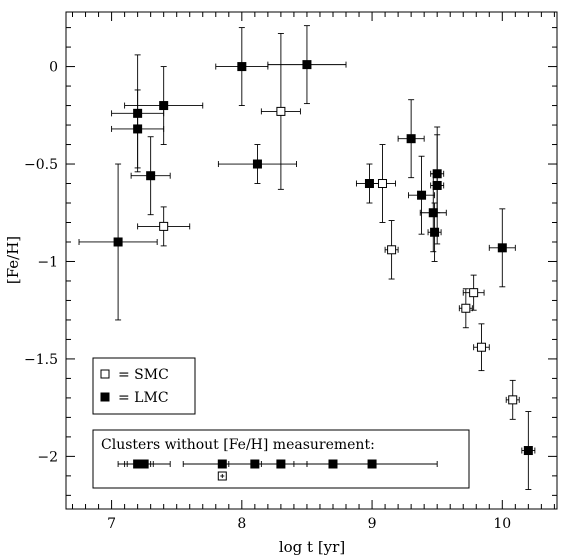 The width and height of the screenshot is (570, 559). What do you see at coordinates (277, 470) in the screenshot?
I see `no-feh-points` at bounding box center [277, 470].